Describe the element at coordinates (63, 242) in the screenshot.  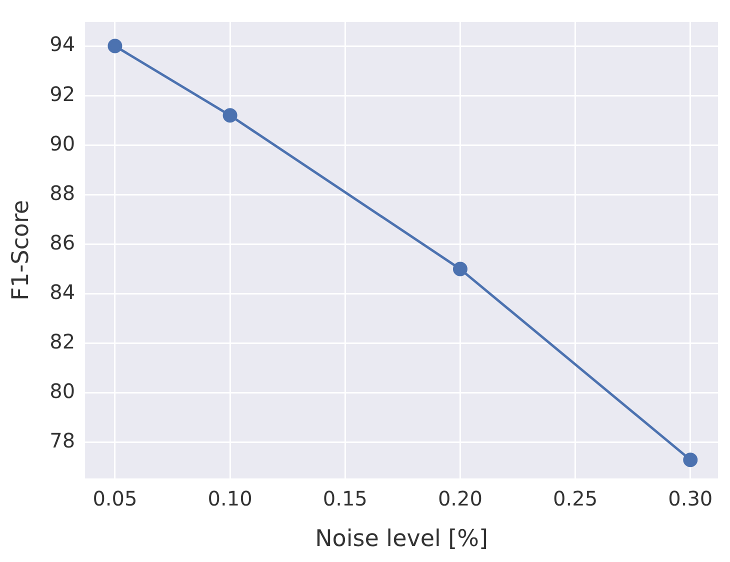
I see `y-tick-label: 86` at that location.